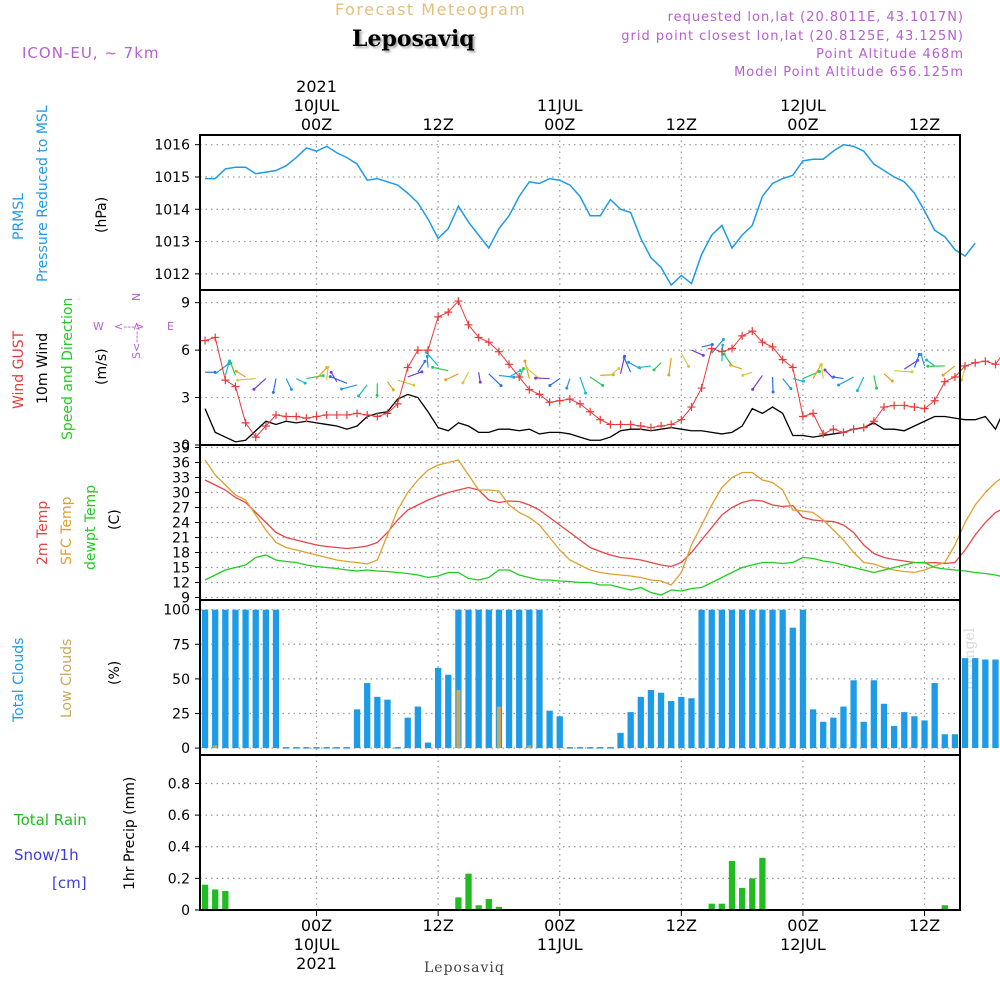 The height and width of the screenshot is (1000, 1000). Describe the element at coordinates (130, 833) in the screenshot. I see `precip-unit-label: 1hr Precip (mm)` at that location.